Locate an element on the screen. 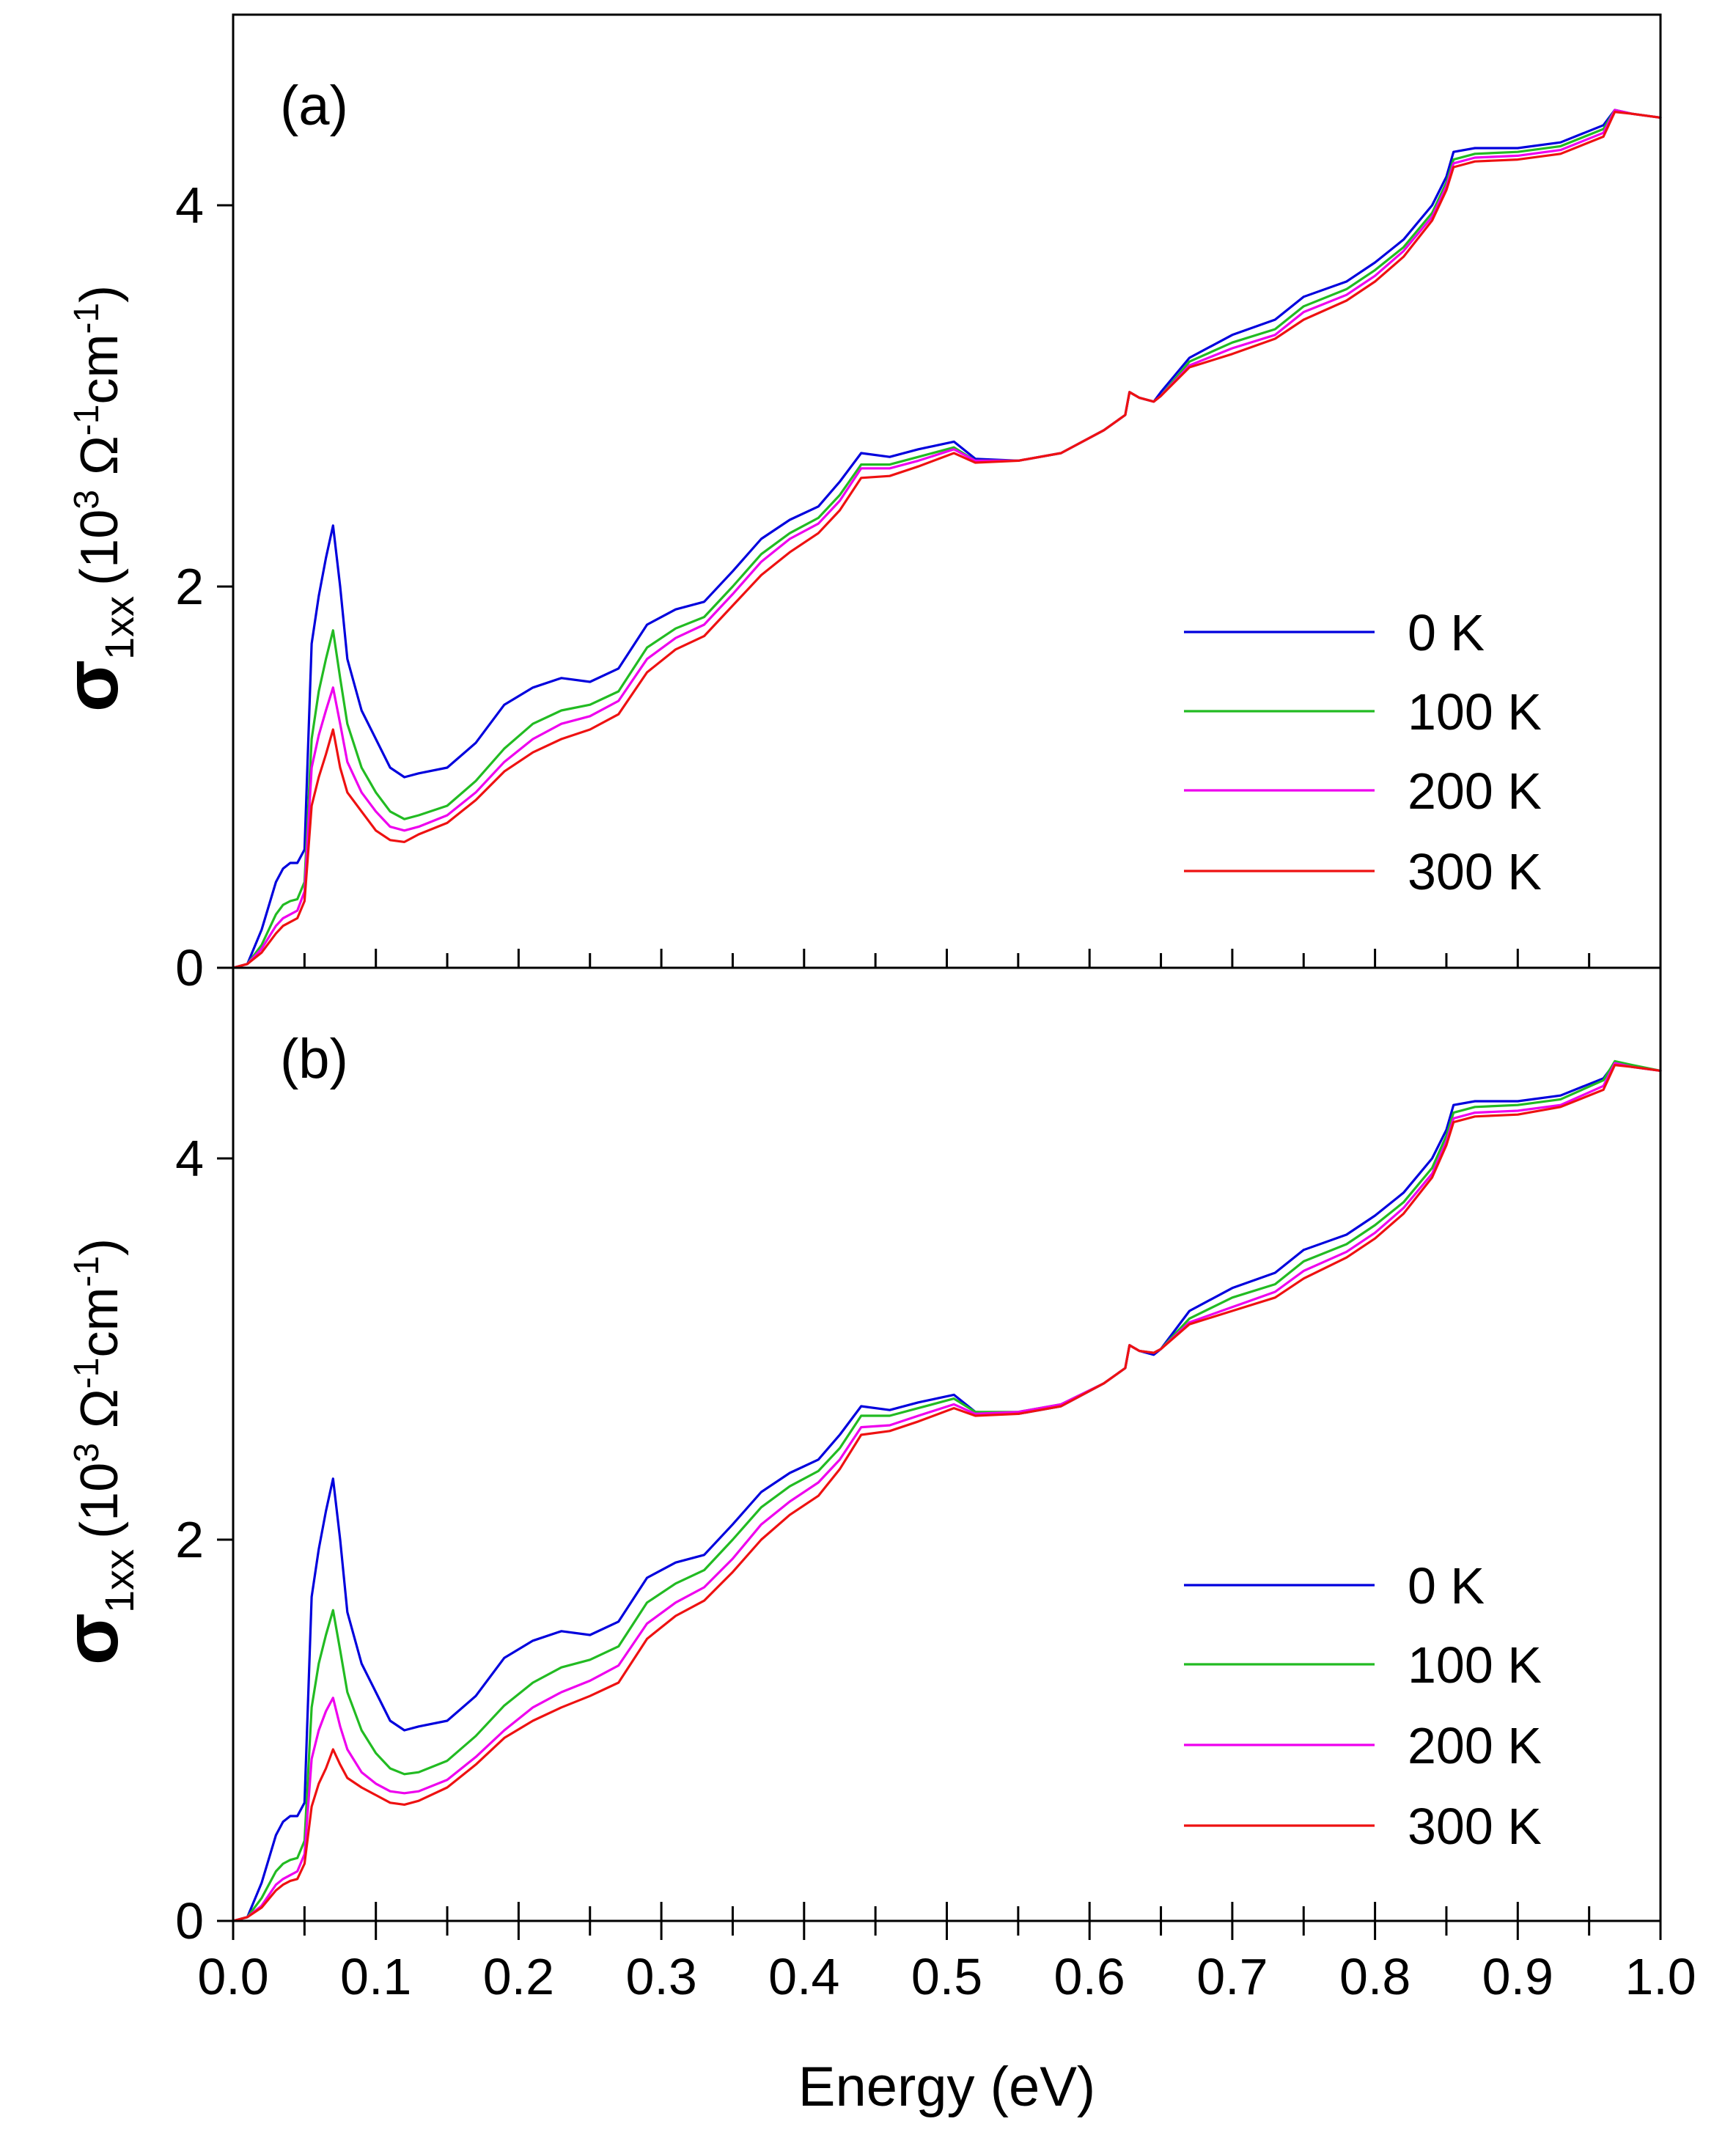  x-tick-label: 0.3 is located at coordinates (661, 1976).